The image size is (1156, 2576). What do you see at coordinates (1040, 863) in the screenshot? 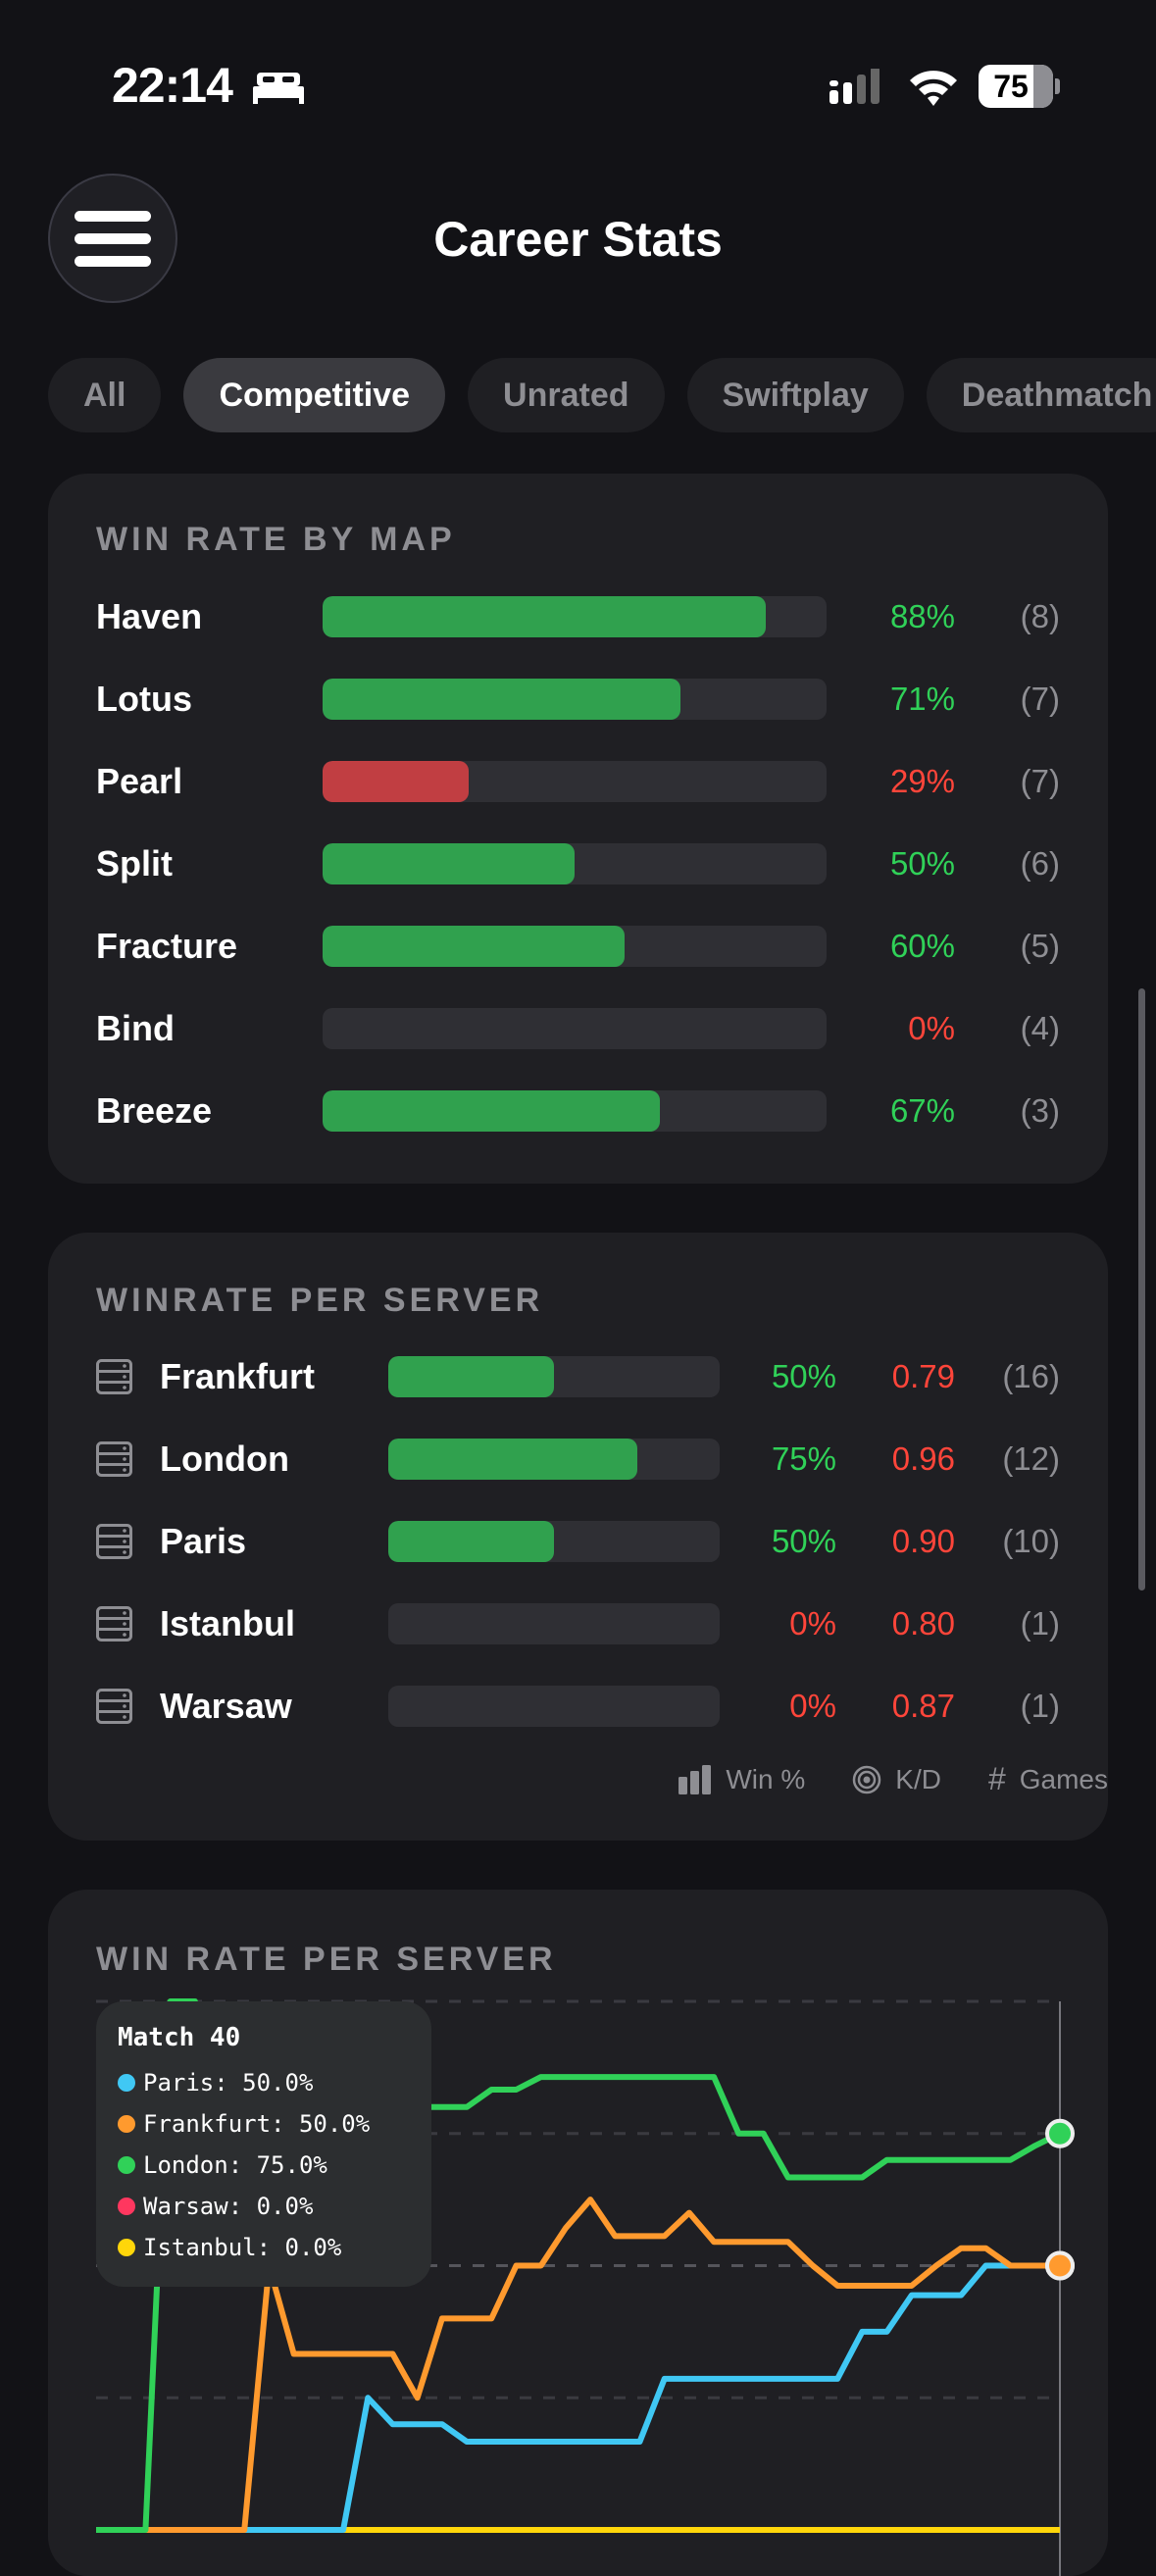
I see `games-count: (6)` at bounding box center [1040, 863].